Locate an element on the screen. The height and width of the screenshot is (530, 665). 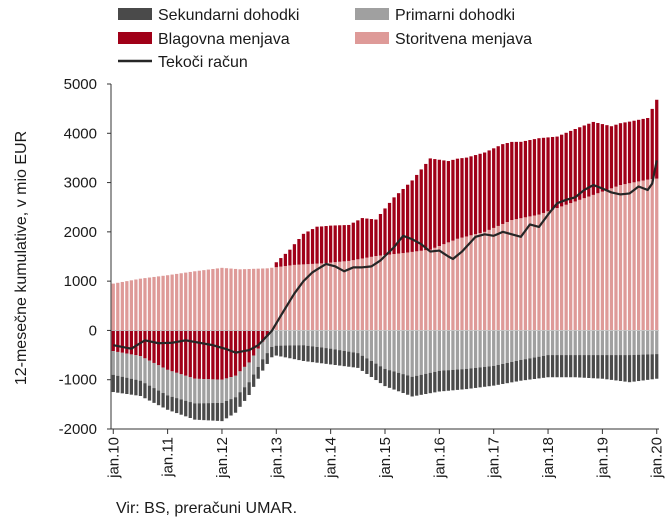
y-tick-labels: -2000 -1000 0 1000 2000 3000 4000 5000 is located at coordinates (78, 257).